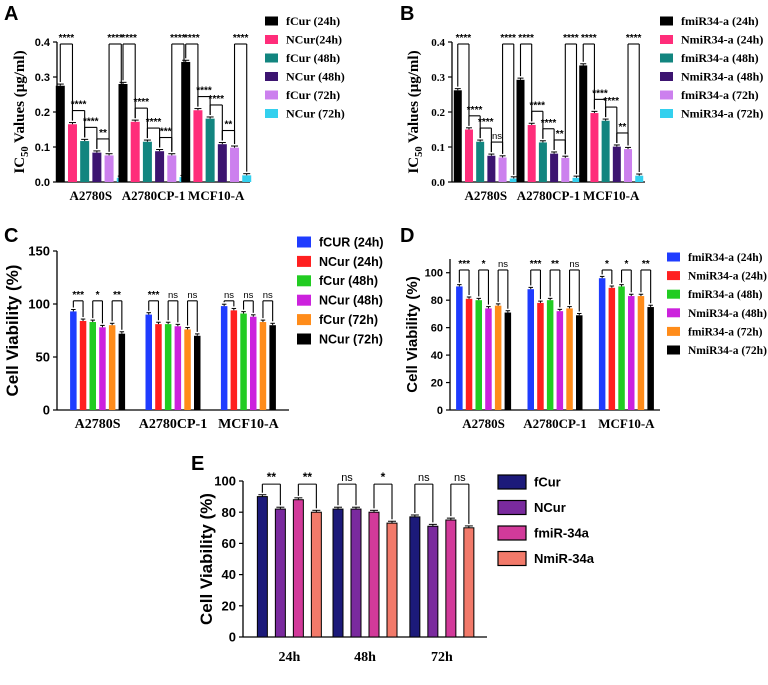  Describe the element at coordinates (720, 58) in the screenshot. I see `legend-label: fmiR34-a (48h)` at that location.